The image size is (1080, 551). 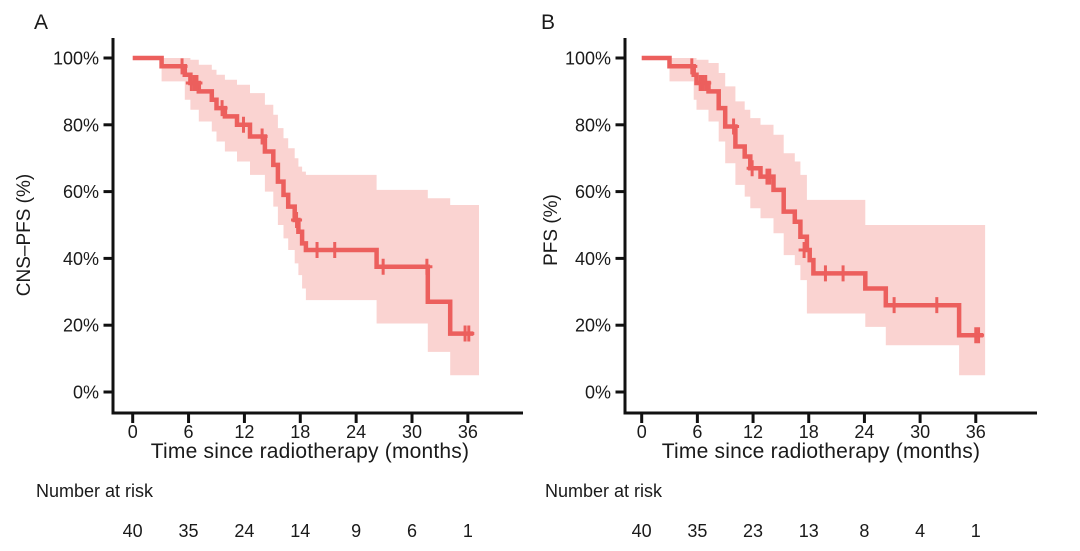 What do you see at coordinates (864, 531) in the screenshot?
I see `risk-count: 8` at bounding box center [864, 531].